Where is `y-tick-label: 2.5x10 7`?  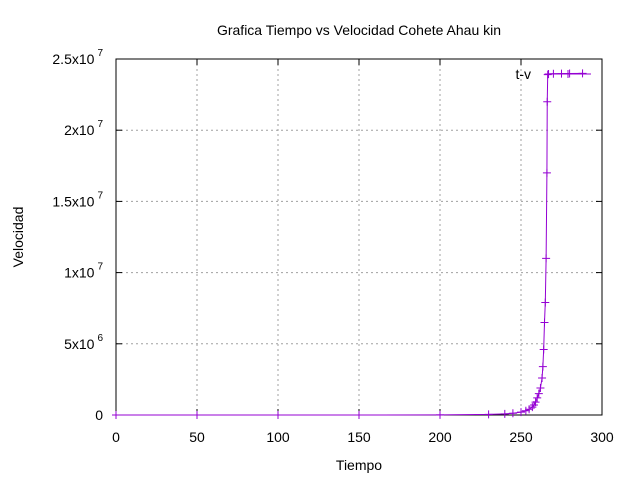 y-tick-label: 2.5x10 7 is located at coordinates (77, 57).